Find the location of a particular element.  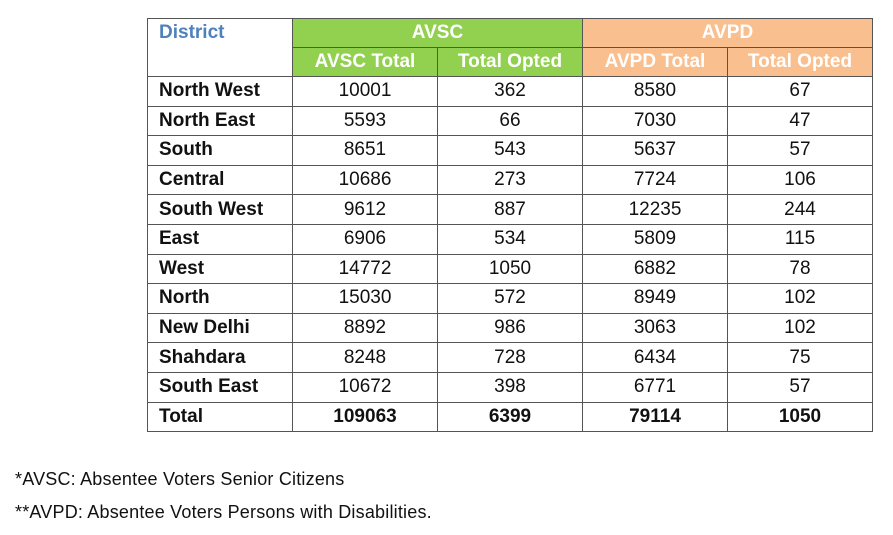

table-row: South West 9612 887 12235 244 is located at coordinates (510, 209).